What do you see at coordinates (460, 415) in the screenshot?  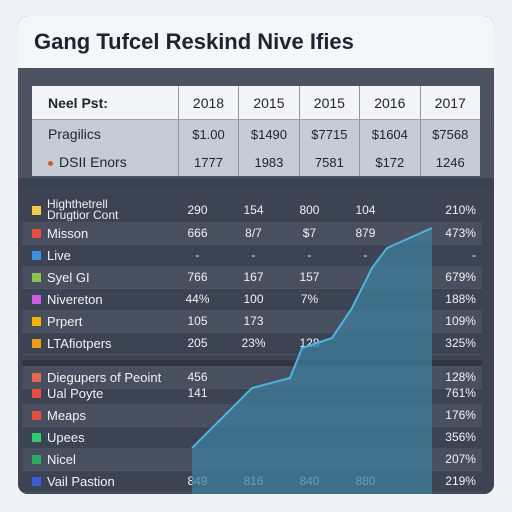 I see `row-percent: 176%` at bounding box center [460, 415].